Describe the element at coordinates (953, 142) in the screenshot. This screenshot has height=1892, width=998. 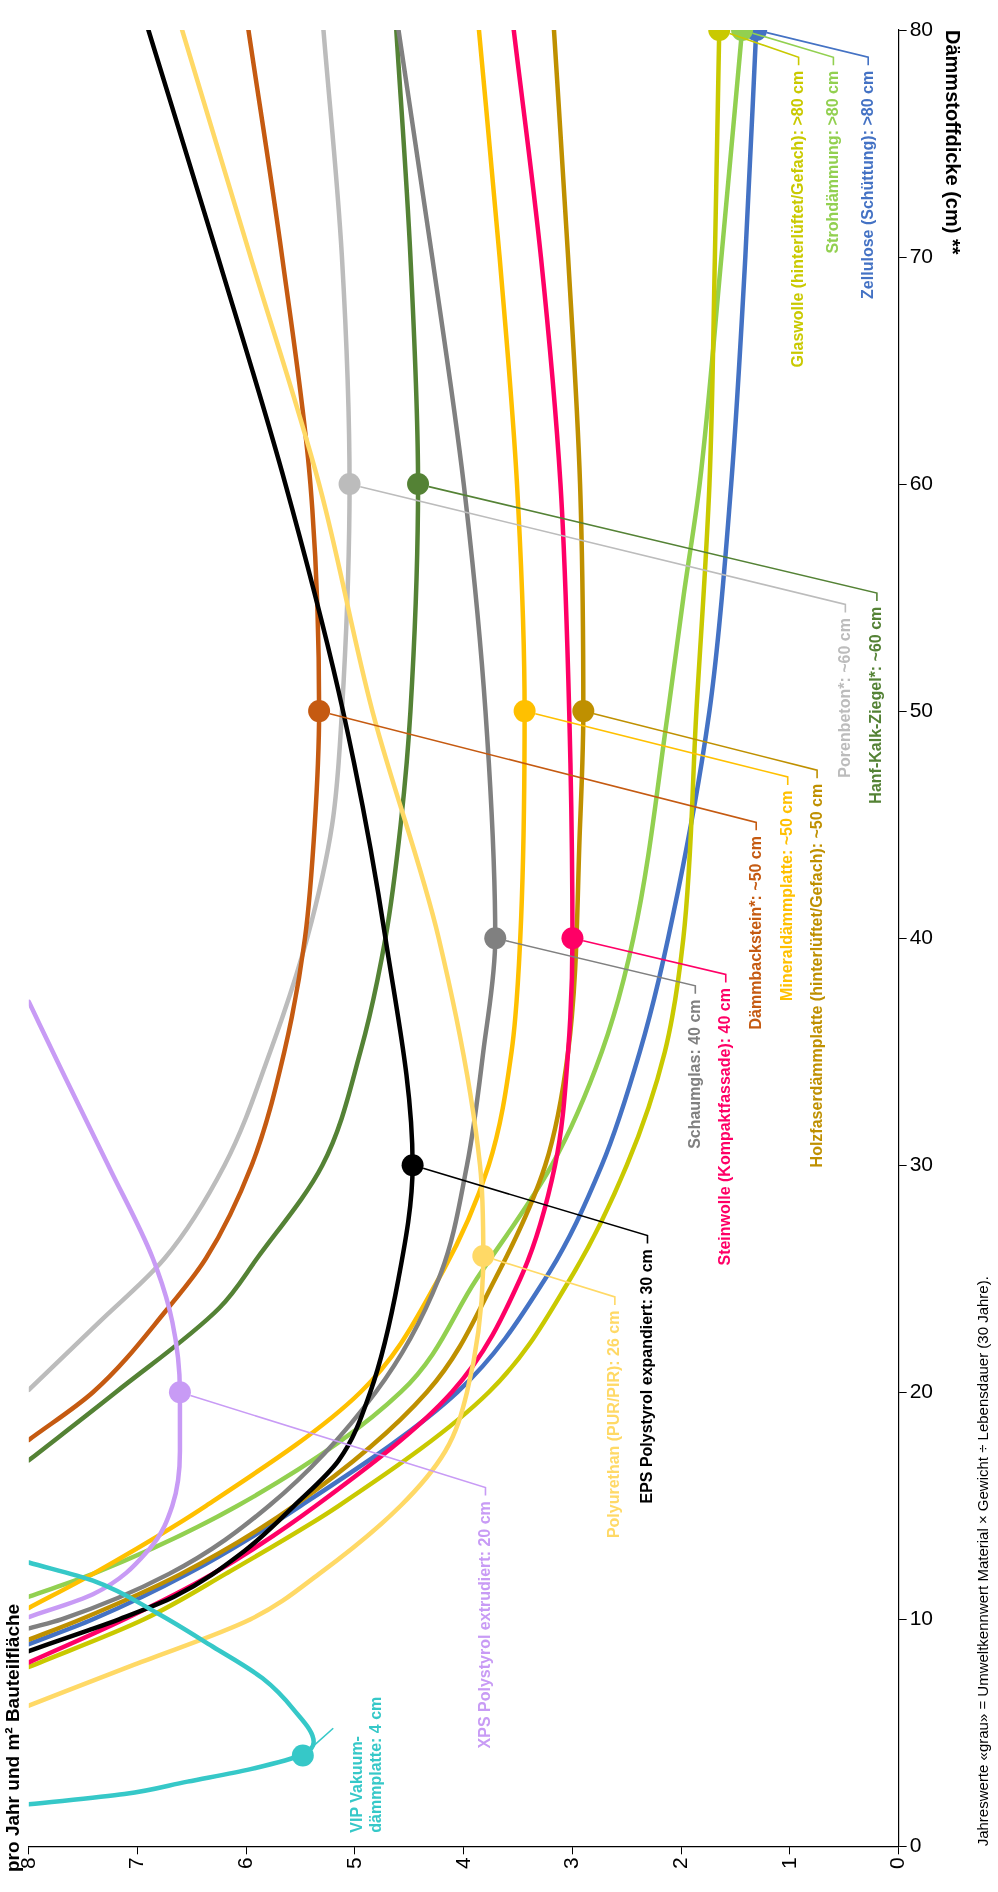
I see `y-axis-title: Dämmstoffdicke (cm) **` at that location.